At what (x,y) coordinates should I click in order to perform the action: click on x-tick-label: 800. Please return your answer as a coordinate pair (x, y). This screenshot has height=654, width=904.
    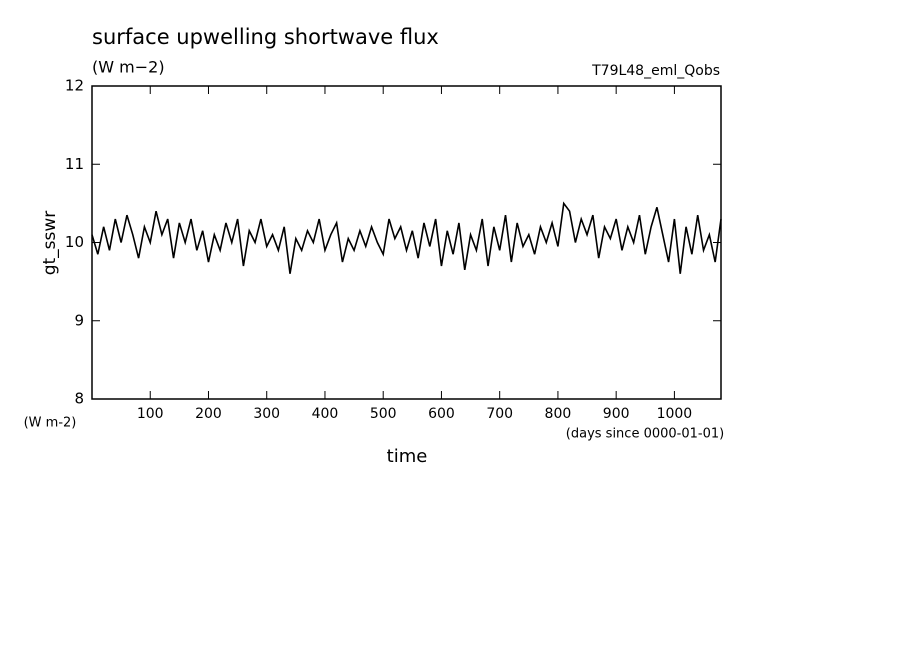
    Looking at the image, I should click on (558, 414).